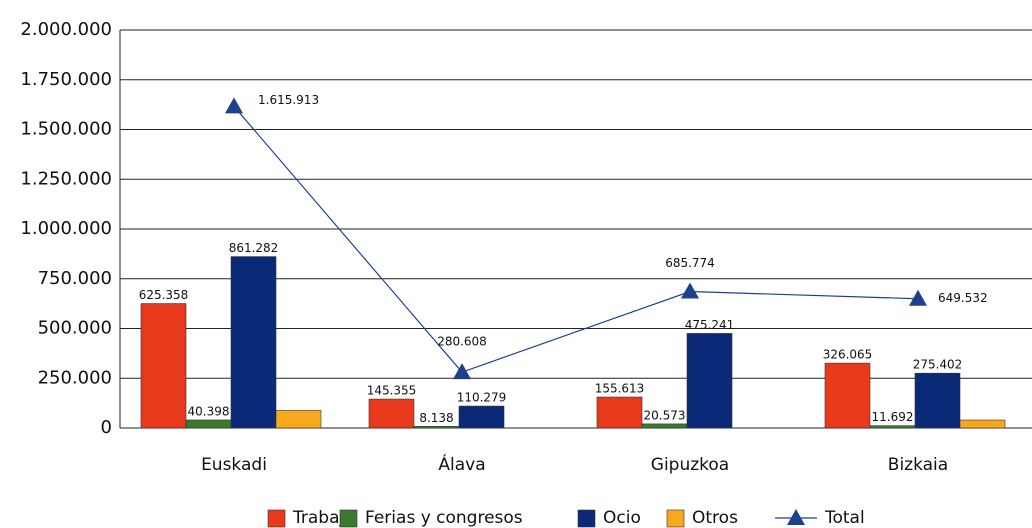 The width and height of the screenshot is (1032, 528). I want to click on legend-label: Otros, so click(715, 518).